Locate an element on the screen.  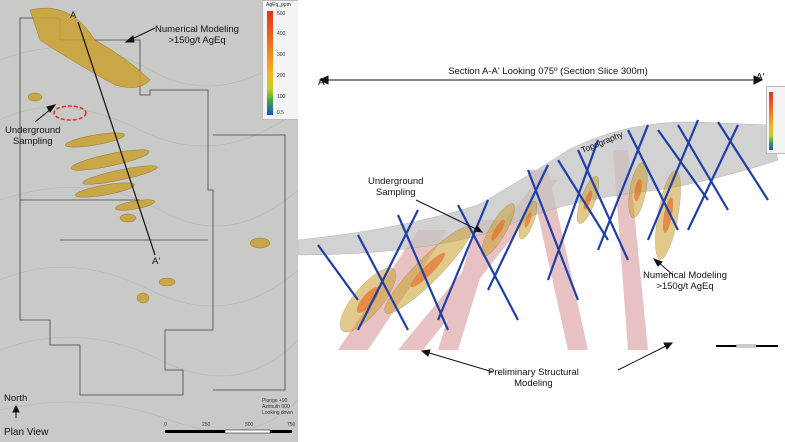
structural-callout: Preliminary Structural Modeling is located at coordinates (533, 378).